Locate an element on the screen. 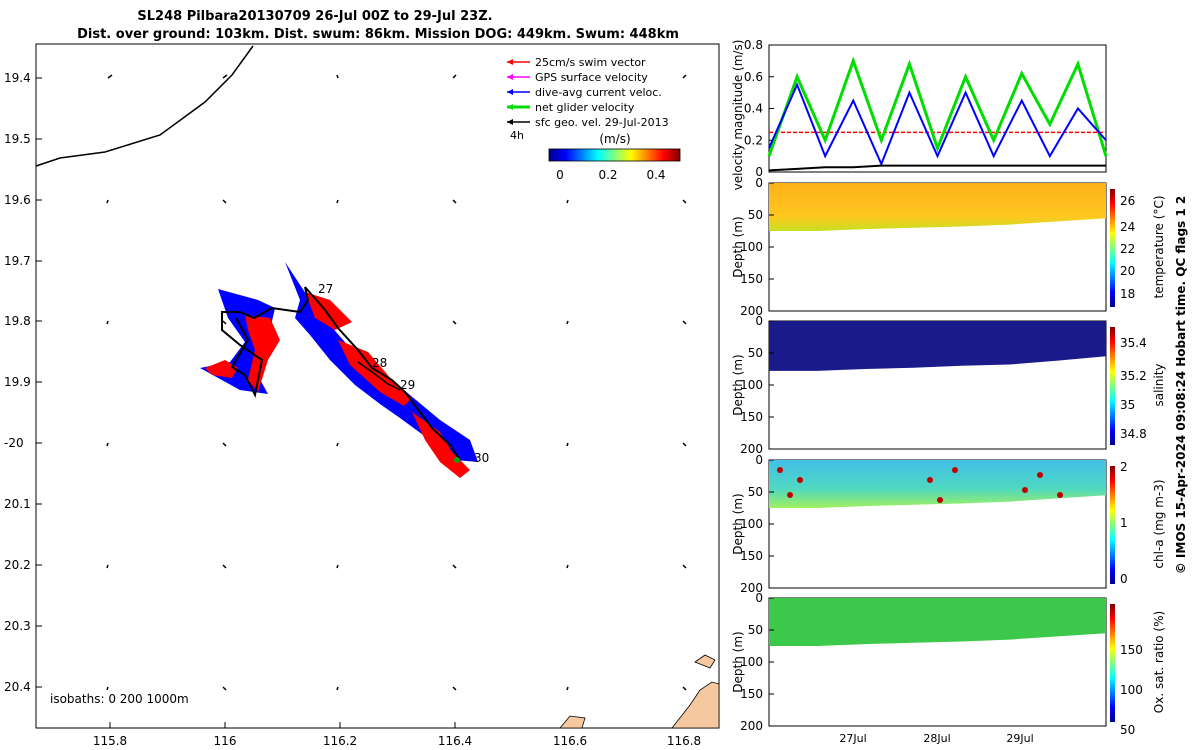  colorbar-label-chla: chl-a (mg m-3) is located at coordinates (1159, 523).